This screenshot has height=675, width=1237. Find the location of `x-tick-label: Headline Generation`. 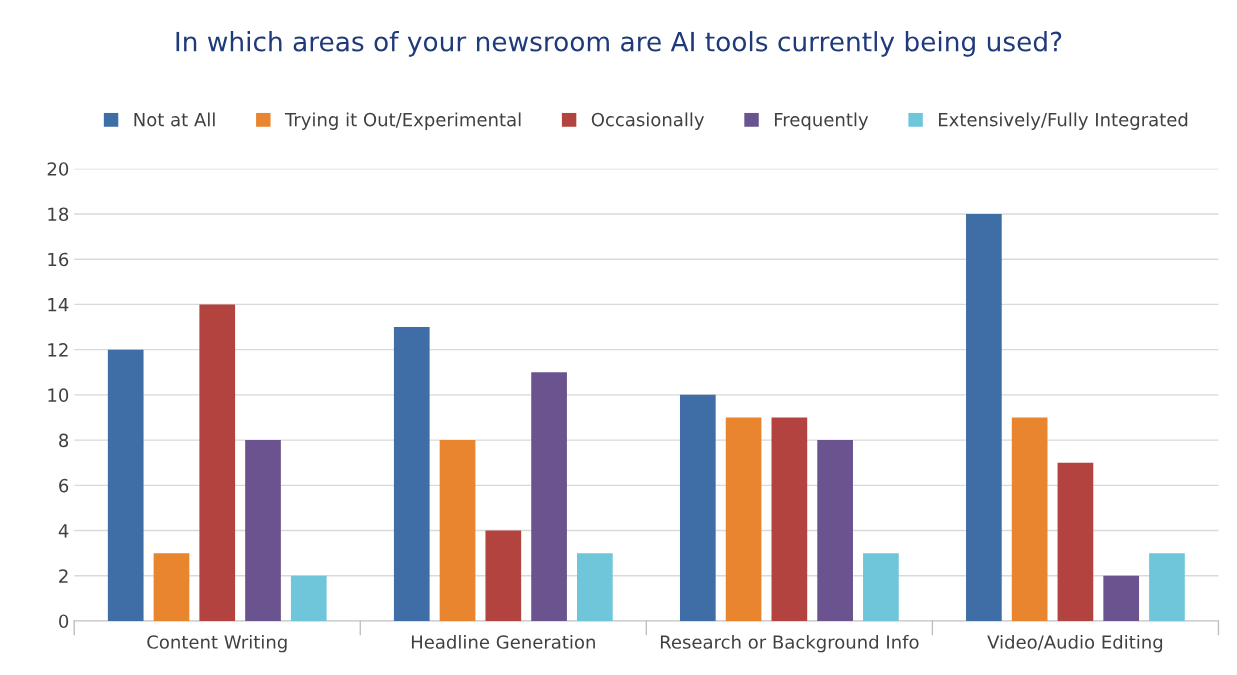

x-tick-label: Headline Generation is located at coordinates (503, 641).